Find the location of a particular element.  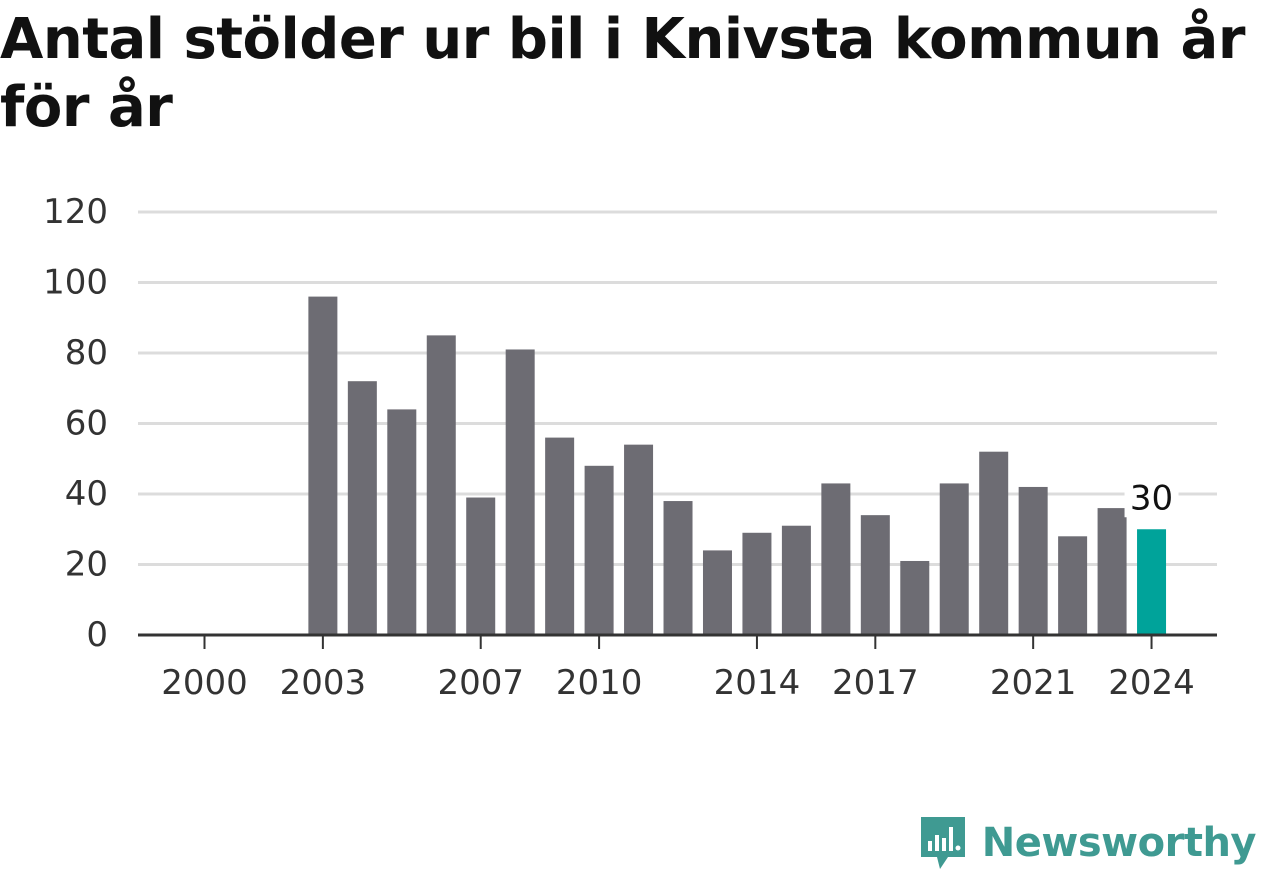

x-axis-tick-labels: 2000 2003 2007 2010 2014 2017 2021 2024 is located at coordinates (678, 683).